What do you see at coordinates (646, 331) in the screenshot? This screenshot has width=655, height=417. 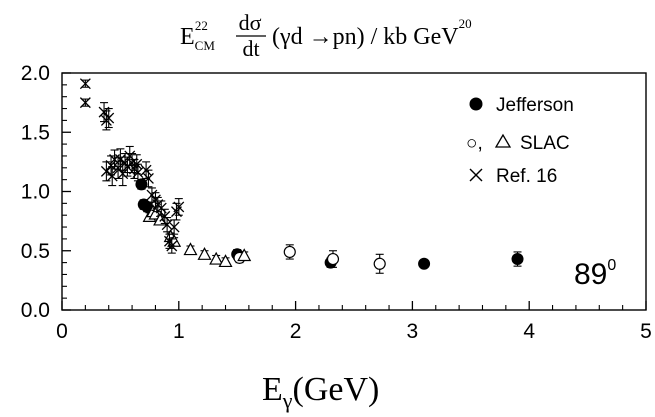 I see `x-tick-label: 5` at bounding box center [646, 331].